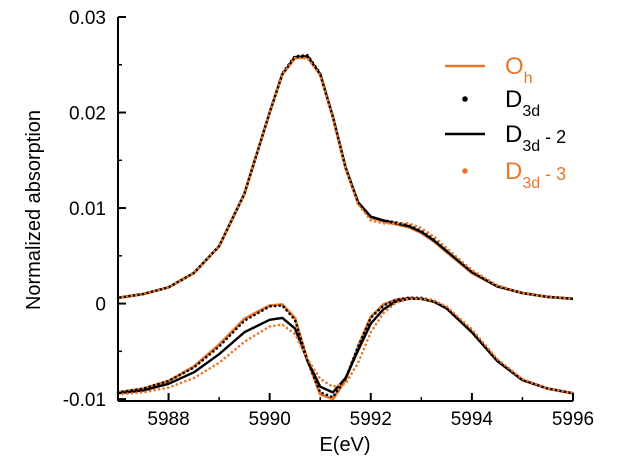 This screenshot has width=619, height=464. Describe the element at coordinates (472, 419) in the screenshot. I see `x-tick-label: 5994` at that location.